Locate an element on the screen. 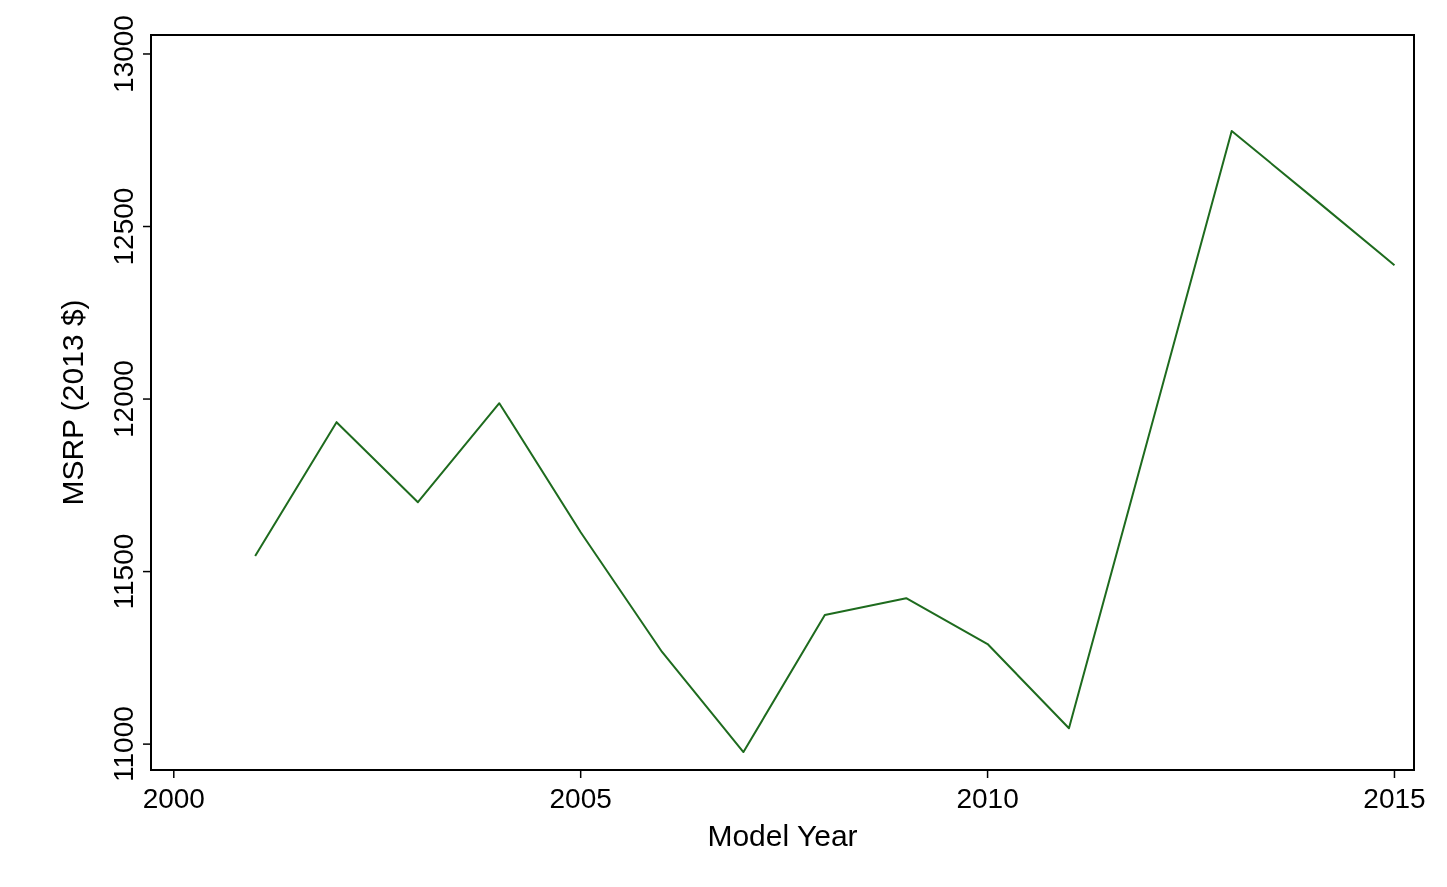 The image size is (1447, 887). y-tick-label: 12500 is located at coordinates (123, 226).